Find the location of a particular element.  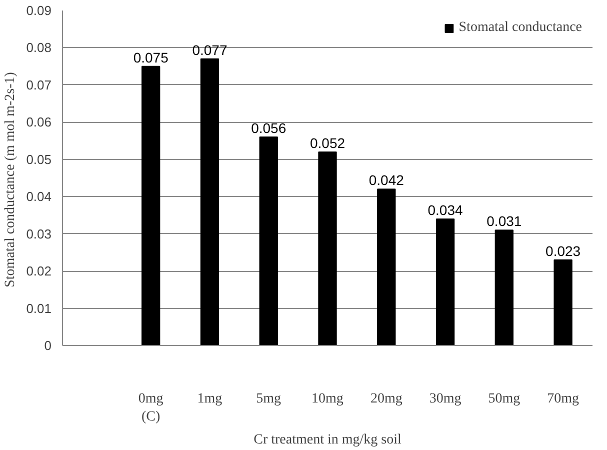

data-label: 0.031 is located at coordinates (504, 221).